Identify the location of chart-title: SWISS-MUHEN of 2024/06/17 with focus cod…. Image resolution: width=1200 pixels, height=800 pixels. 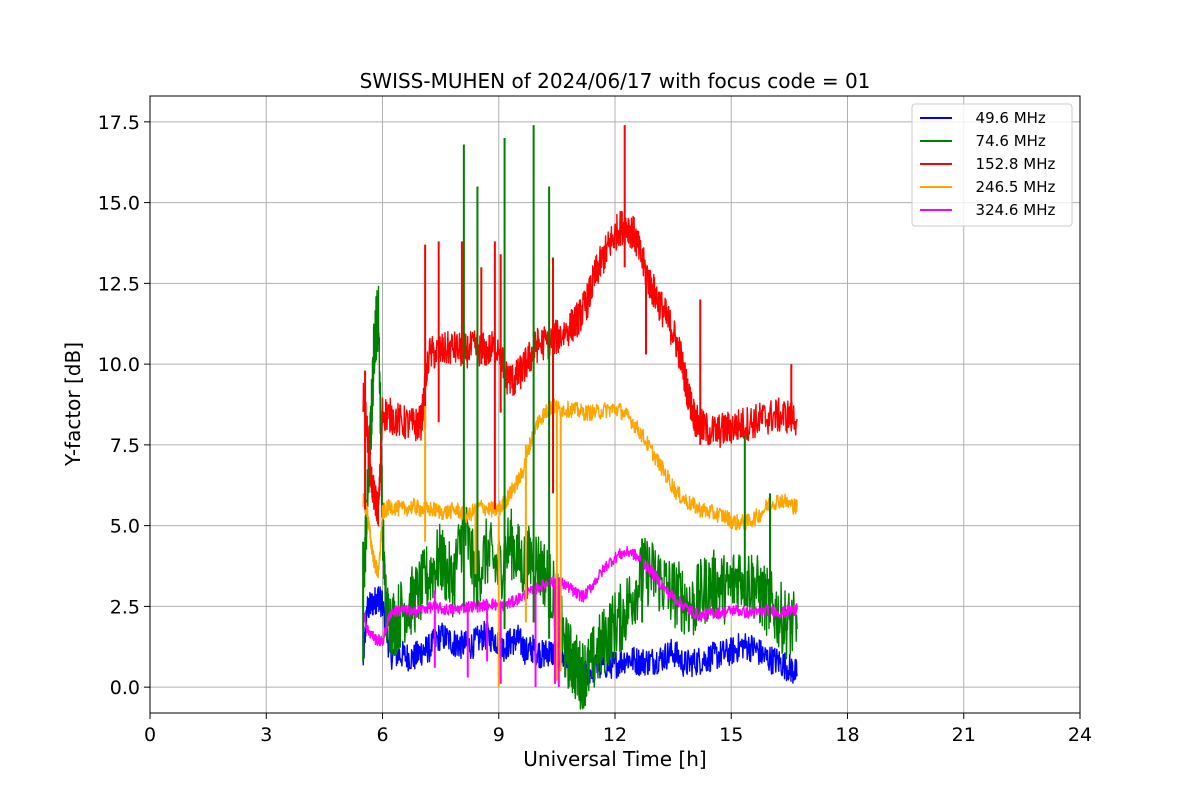
(615, 81).